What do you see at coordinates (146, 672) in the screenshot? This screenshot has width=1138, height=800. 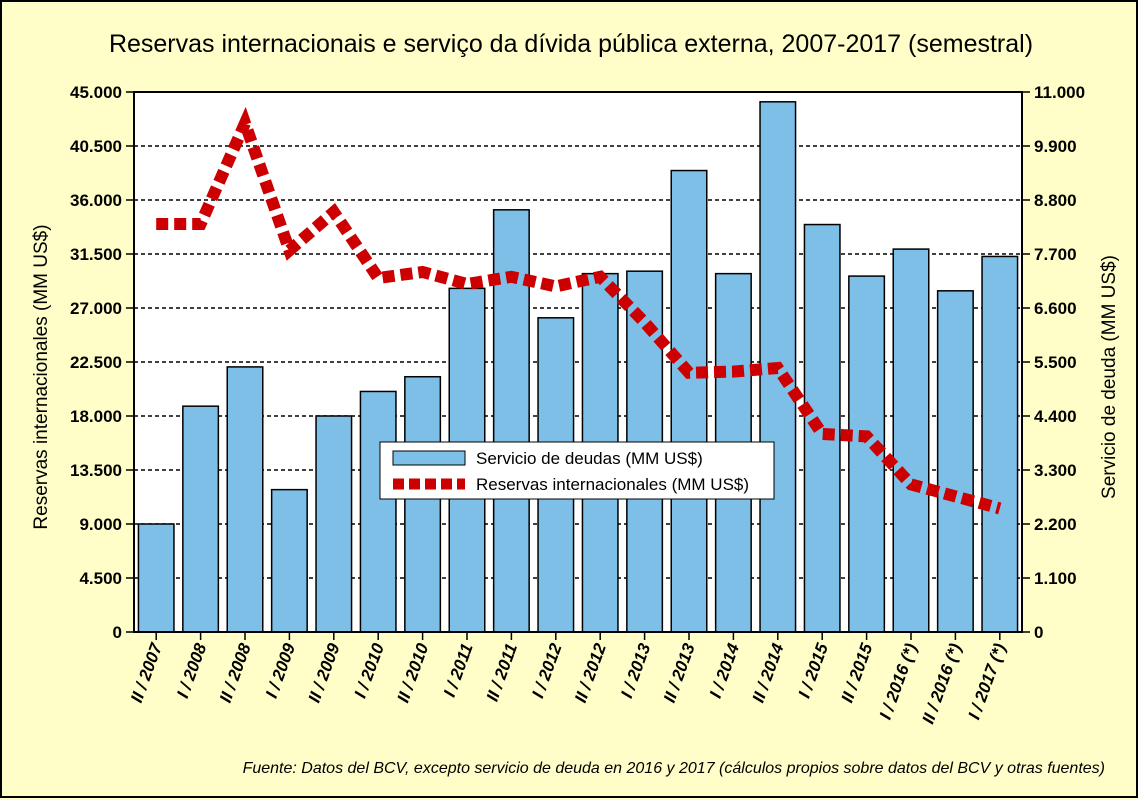 I see `x-tick-label: II / 2007` at bounding box center [146, 672].